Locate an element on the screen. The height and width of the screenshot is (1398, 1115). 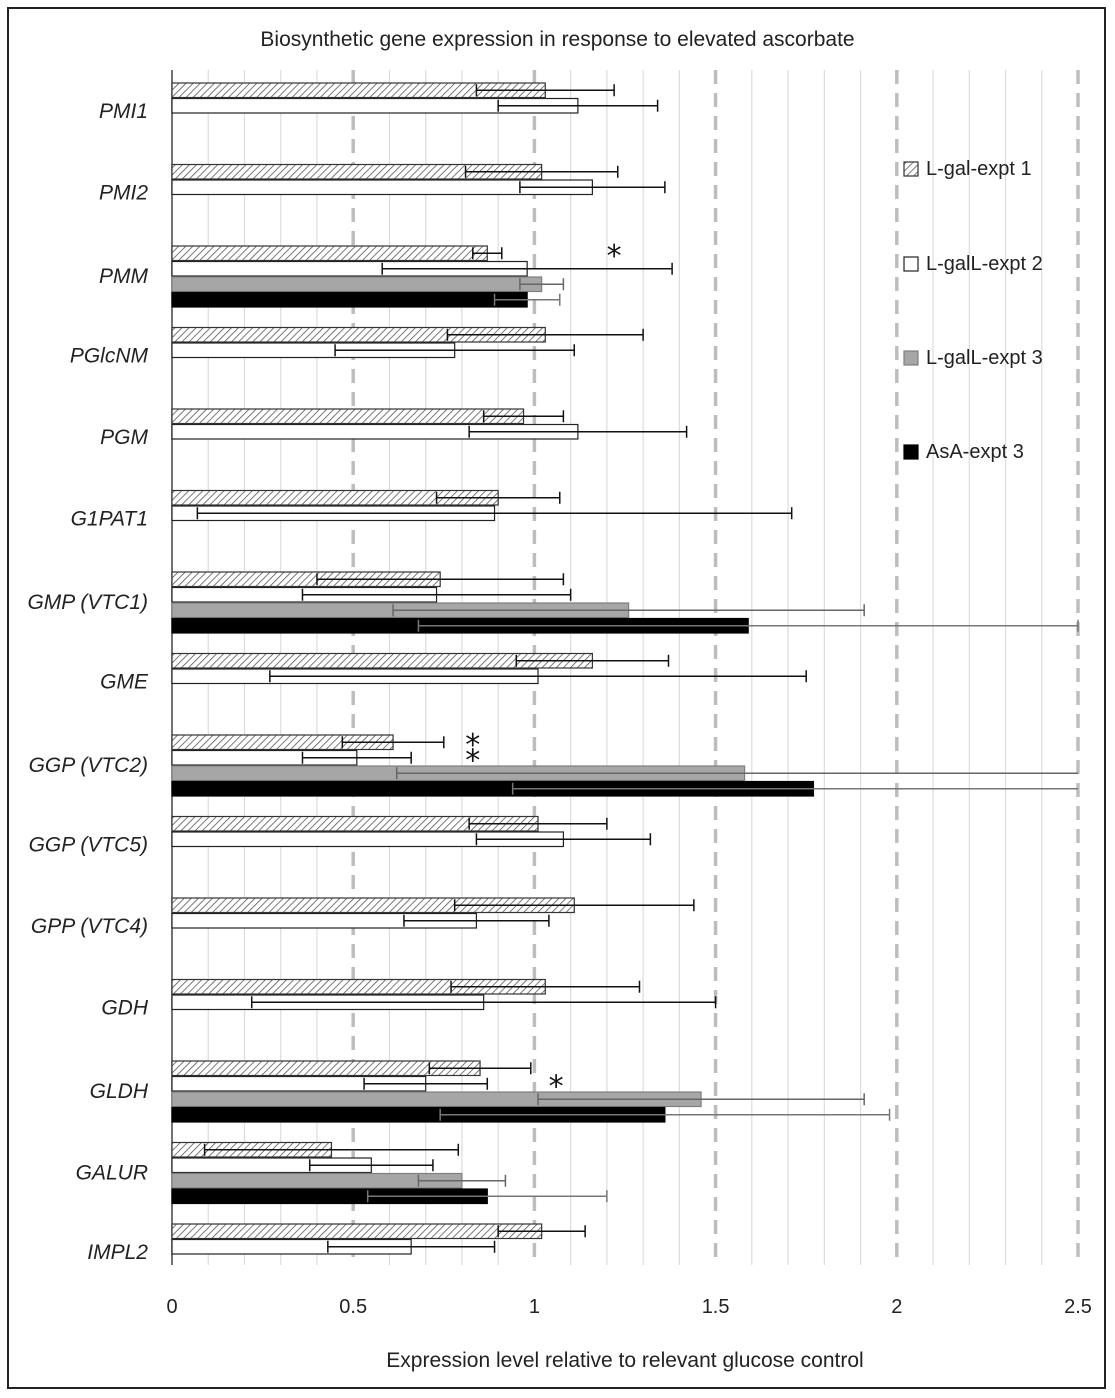
gene-label: GDH is located at coordinates (125, 1008).